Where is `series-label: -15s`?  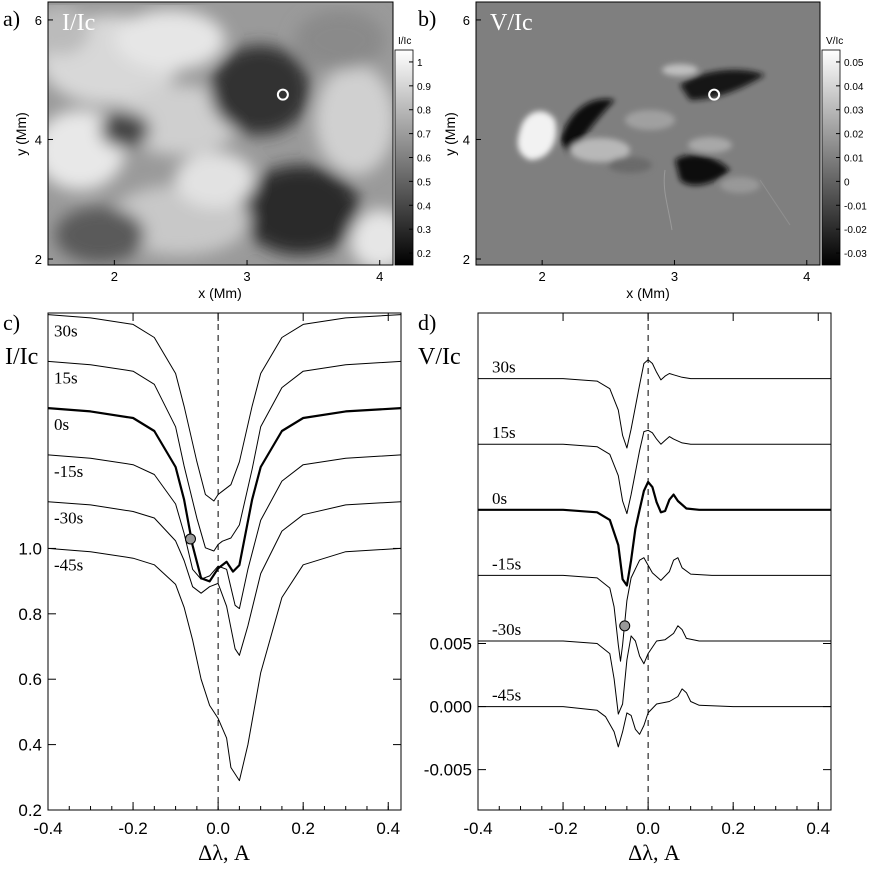 series-label: -15s is located at coordinates (506, 563).